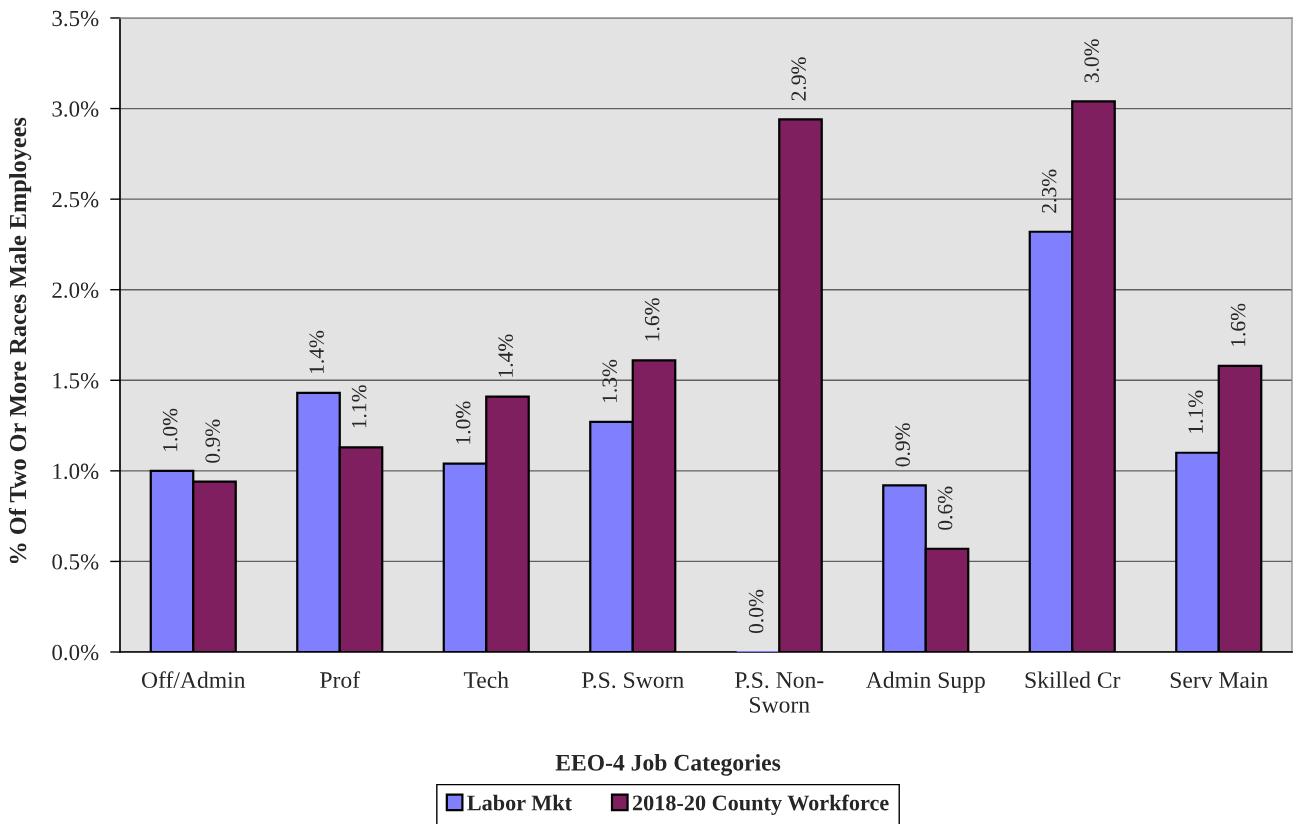  Describe the element at coordinates (632, 680) in the screenshot. I see `x-tick-label: P.S. Sworn` at that location.